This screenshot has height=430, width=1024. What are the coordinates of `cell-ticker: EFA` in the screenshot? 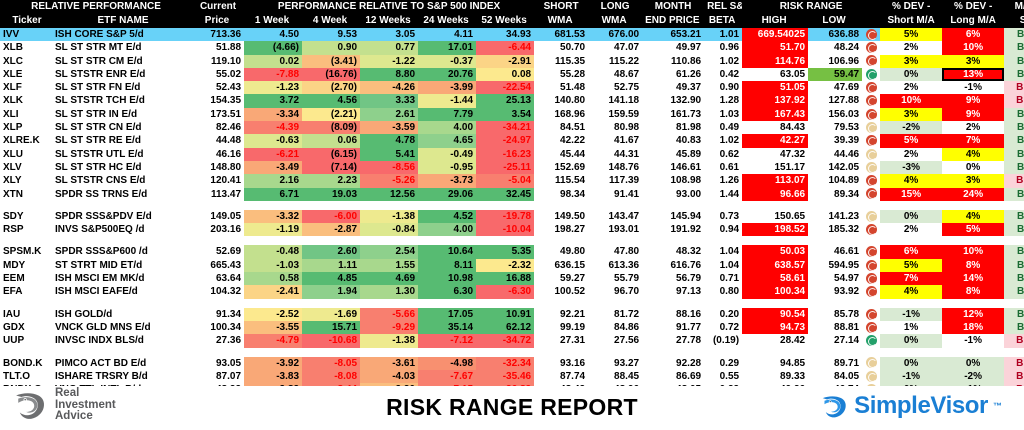 It's located at (13, 292).